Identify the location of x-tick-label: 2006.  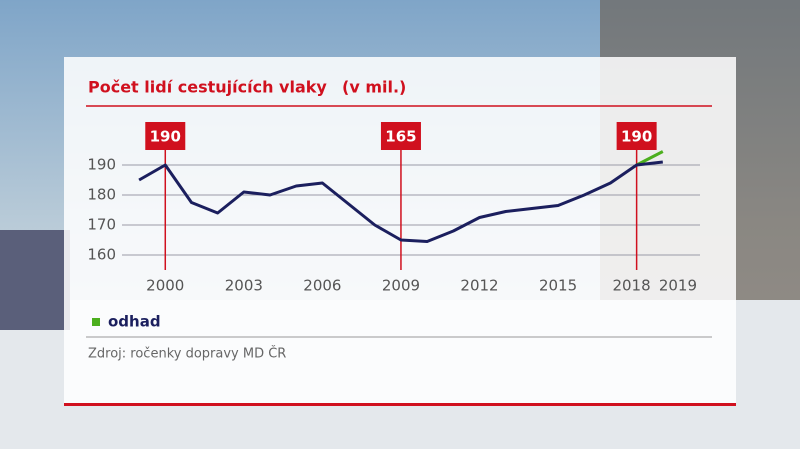
(322, 286).